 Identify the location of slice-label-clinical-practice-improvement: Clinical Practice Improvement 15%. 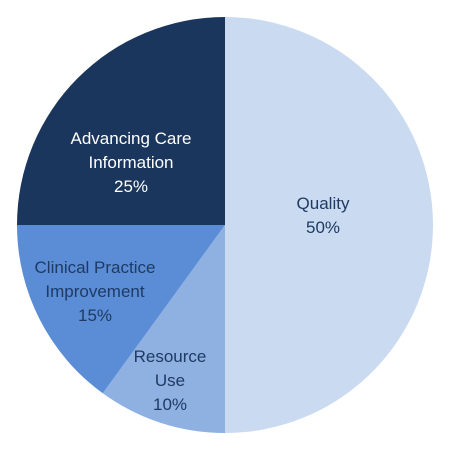
(95, 291).